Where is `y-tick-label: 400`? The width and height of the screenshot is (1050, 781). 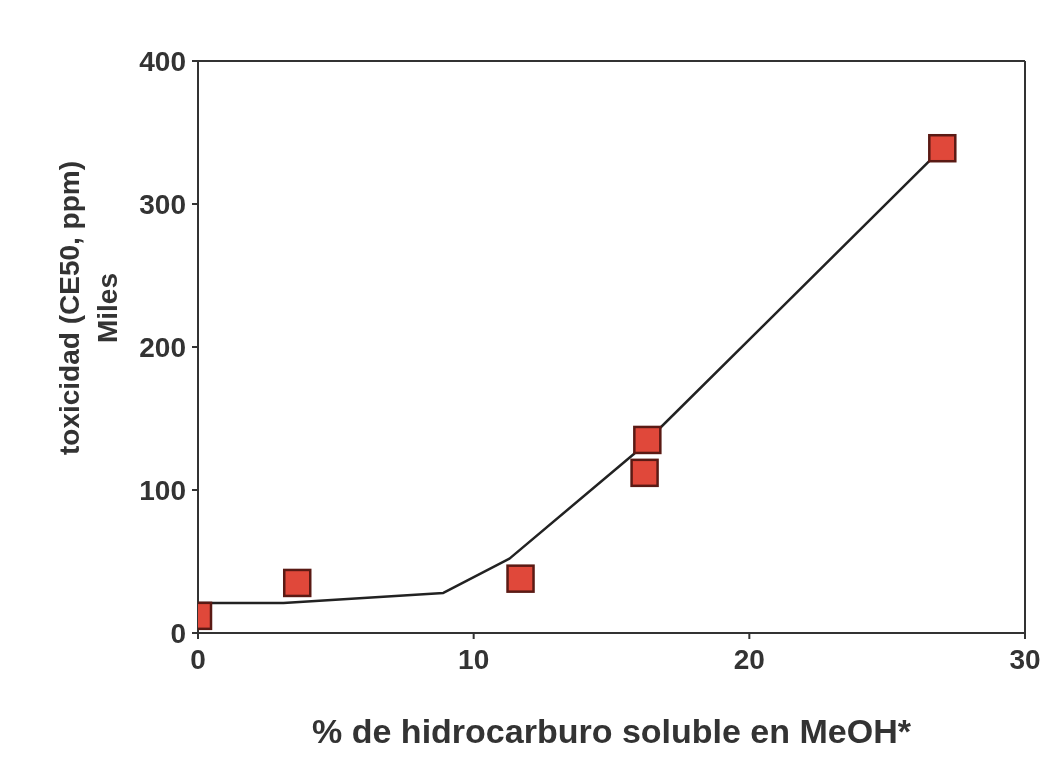
y-tick-label: 400 is located at coordinates (162, 61).